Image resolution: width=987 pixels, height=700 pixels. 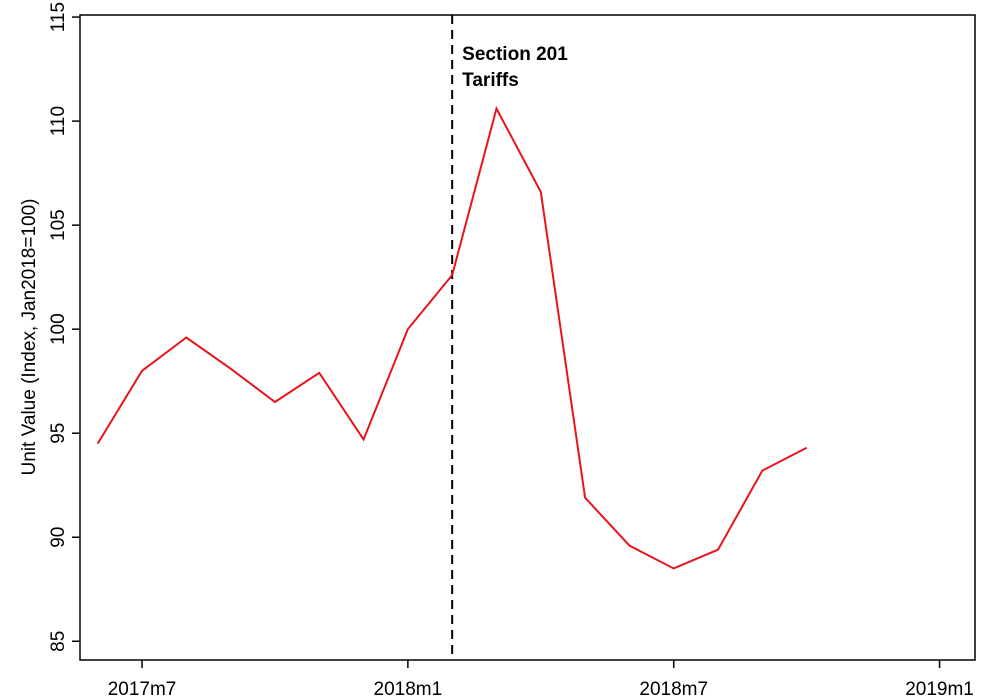 What do you see at coordinates (673, 689) in the screenshot?
I see `x-tick-label: 2018m7` at bounding box center [673, 689].